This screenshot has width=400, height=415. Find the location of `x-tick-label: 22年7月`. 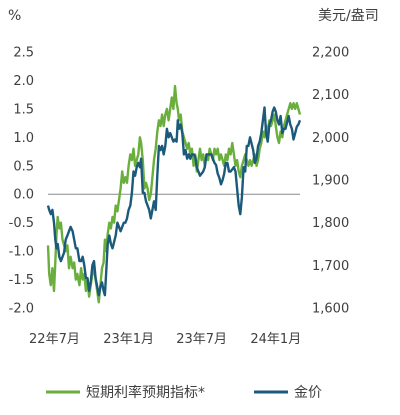

x-tick-label: 22年7月 is located at coordinates (54, 339).